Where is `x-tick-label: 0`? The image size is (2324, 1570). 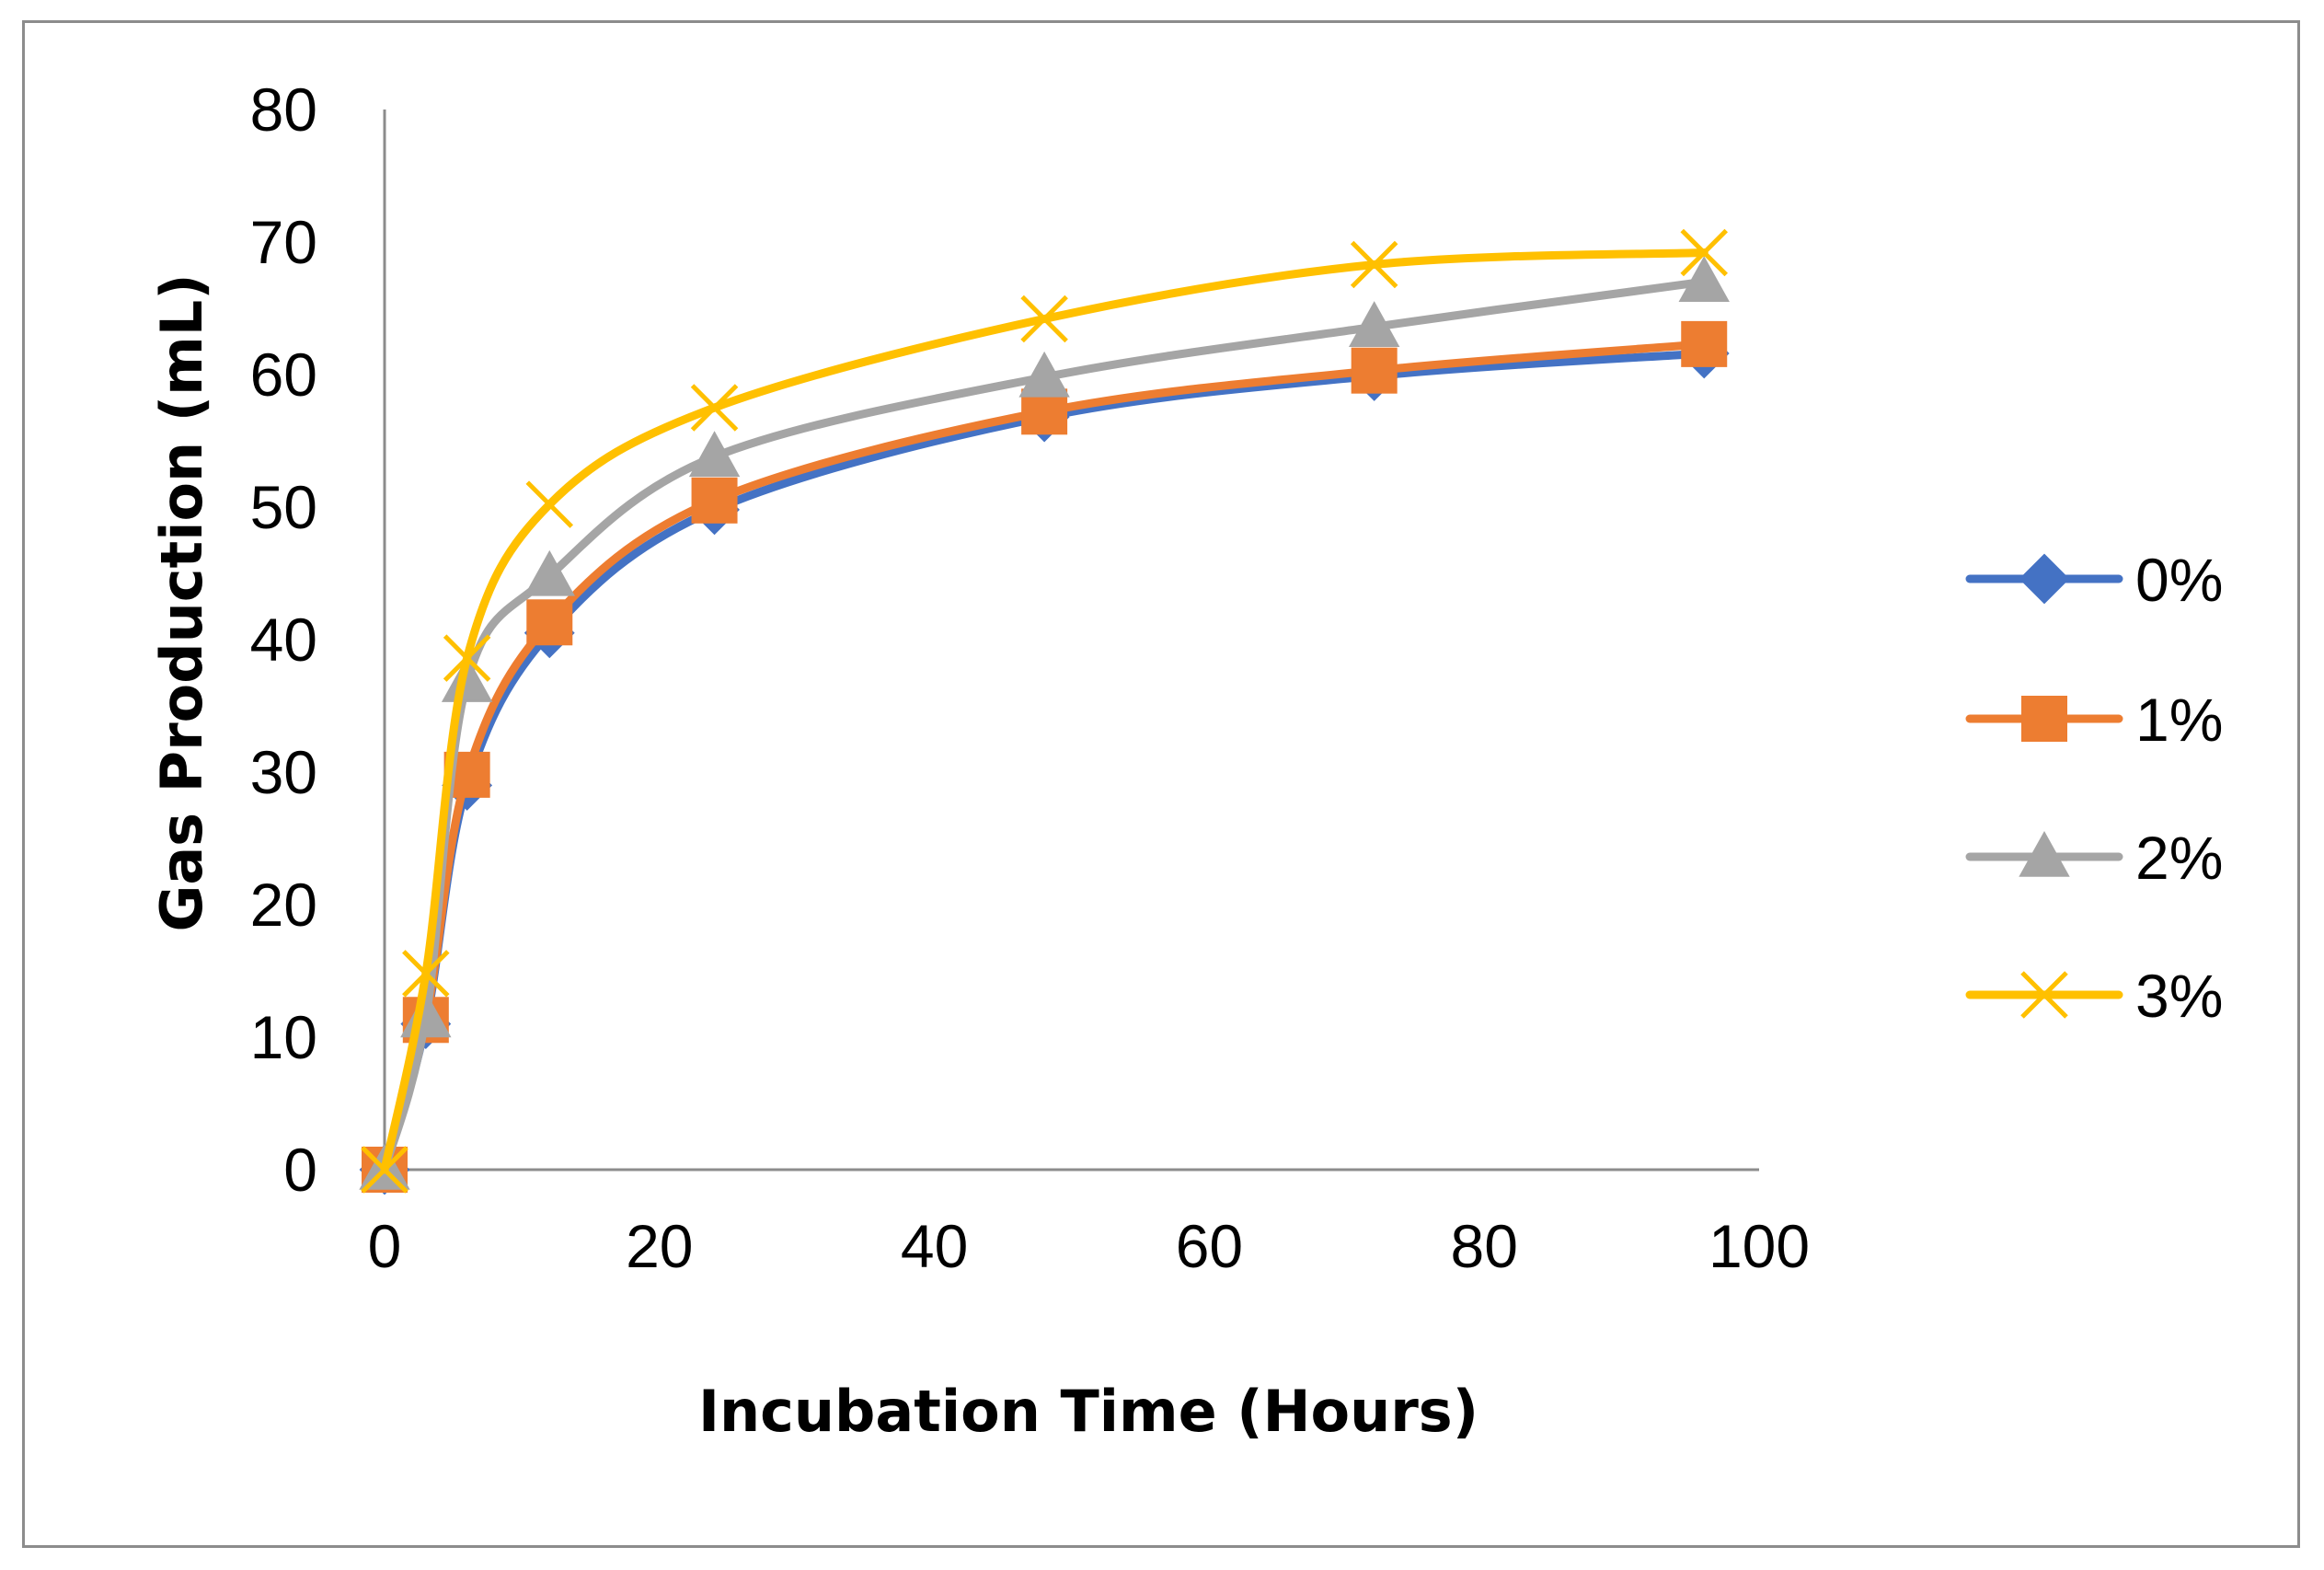
x-tick-label: 0 is located at coordinates (385, 1246).